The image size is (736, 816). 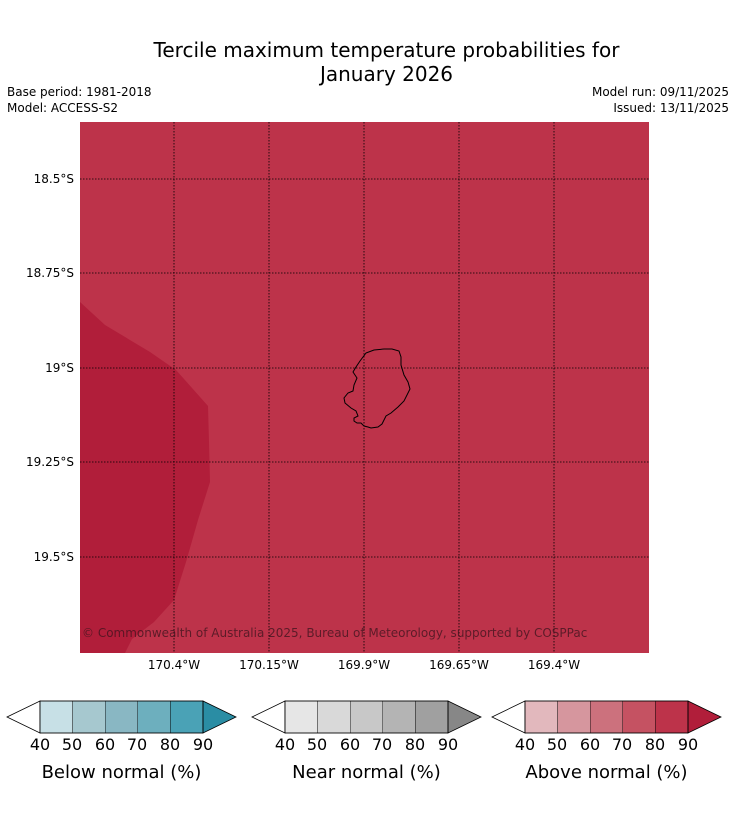 I want to click on lat-label: 19°S, so click(x=59, y=368).